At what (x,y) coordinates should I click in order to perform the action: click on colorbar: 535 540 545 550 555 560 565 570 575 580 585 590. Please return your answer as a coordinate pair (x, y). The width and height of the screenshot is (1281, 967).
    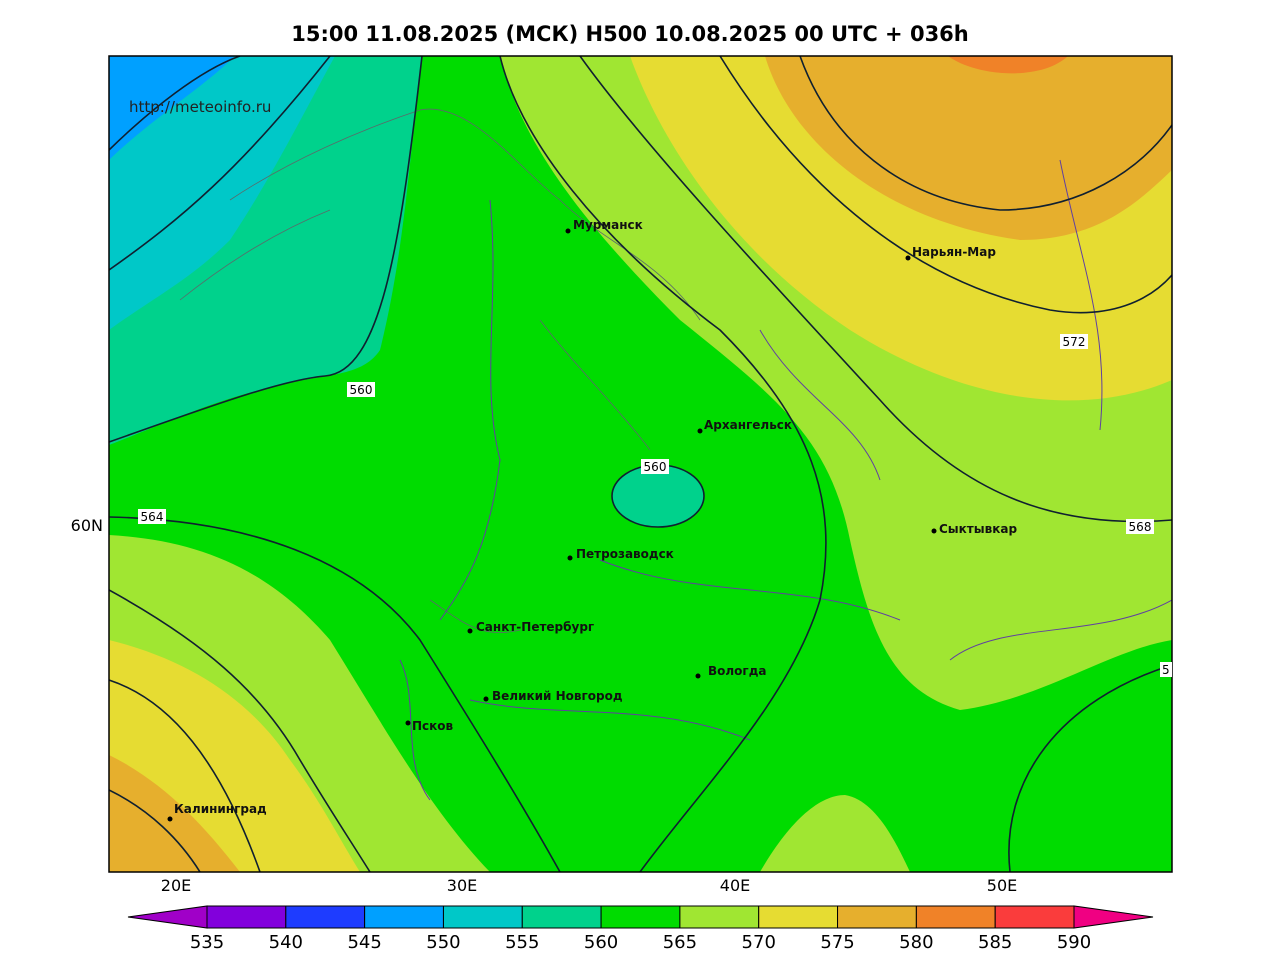
    Looking at the image, I should click on (640, 929).